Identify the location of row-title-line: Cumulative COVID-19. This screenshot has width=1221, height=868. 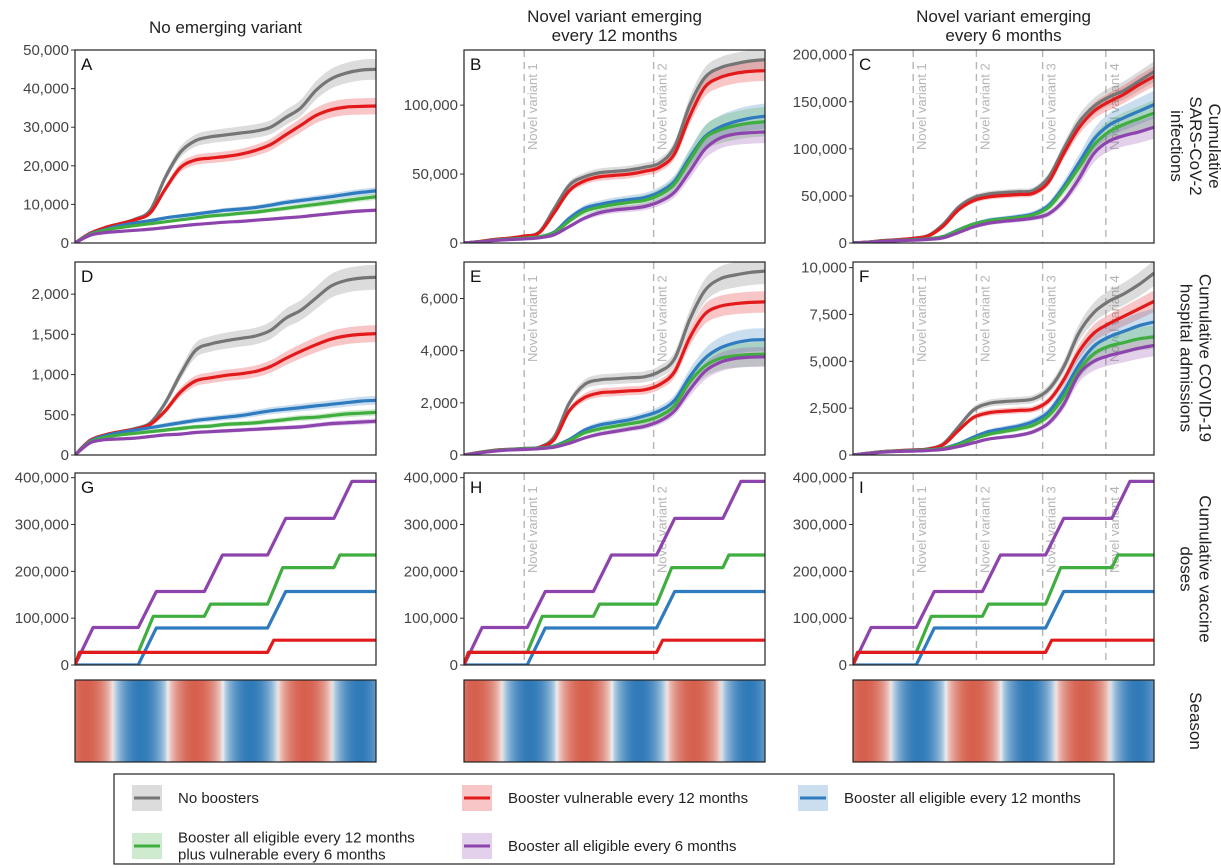
(1205, 358).